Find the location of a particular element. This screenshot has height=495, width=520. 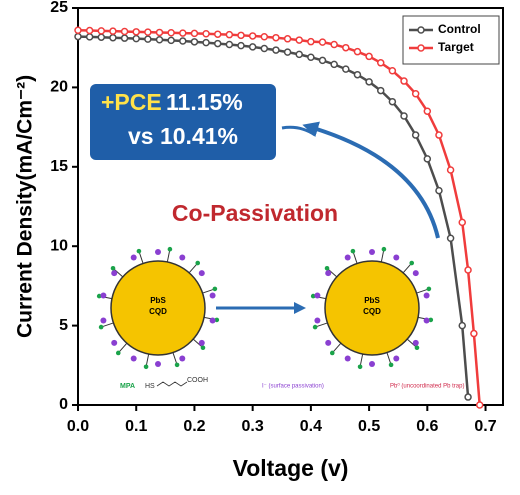

pce-label: +PCE is located at coordinates (131, 102).